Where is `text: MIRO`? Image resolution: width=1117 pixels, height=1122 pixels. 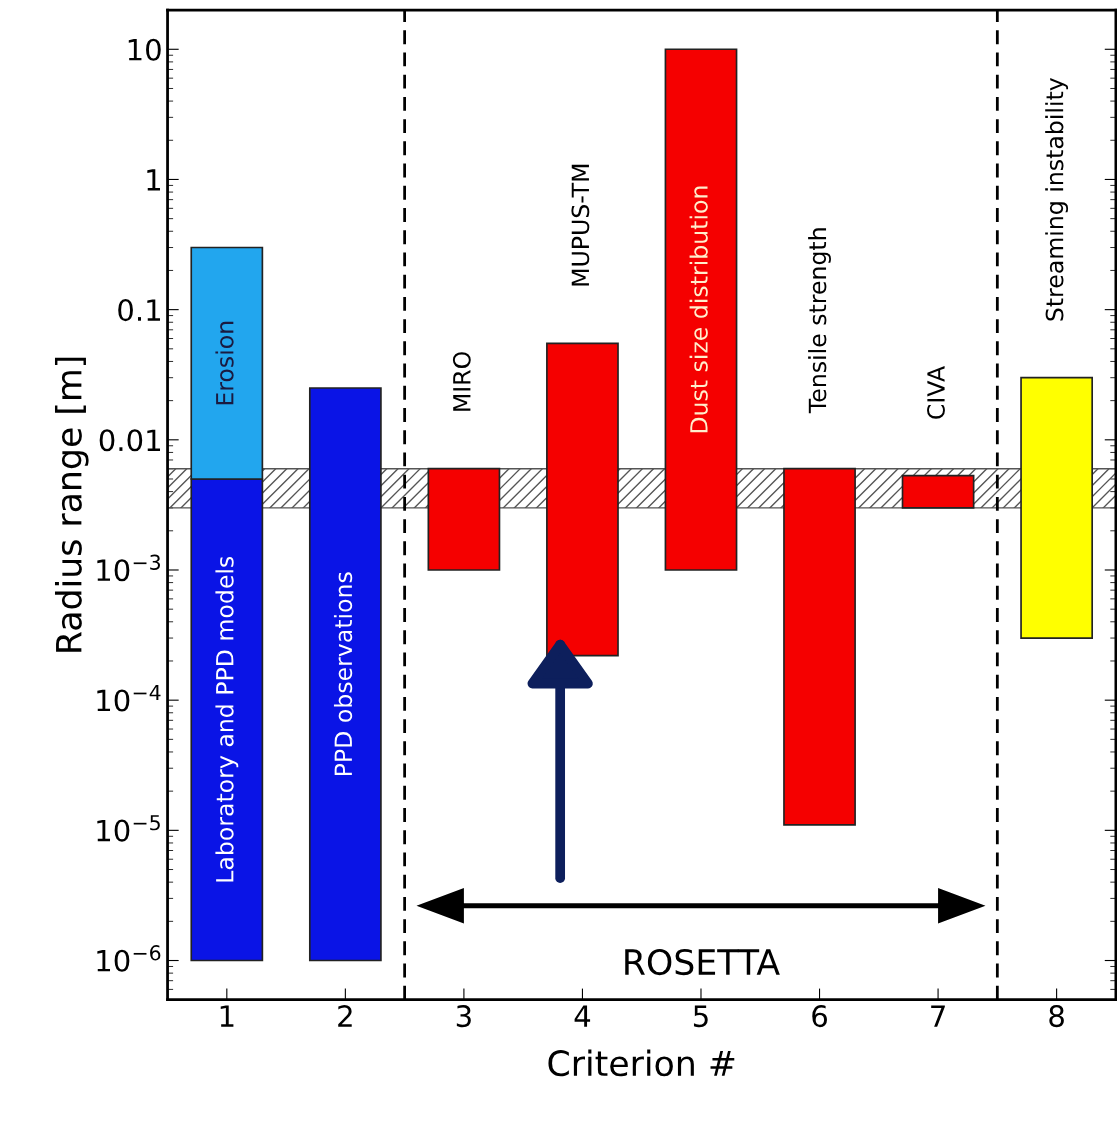 text: MIRO is located at coordinates (461, 381).